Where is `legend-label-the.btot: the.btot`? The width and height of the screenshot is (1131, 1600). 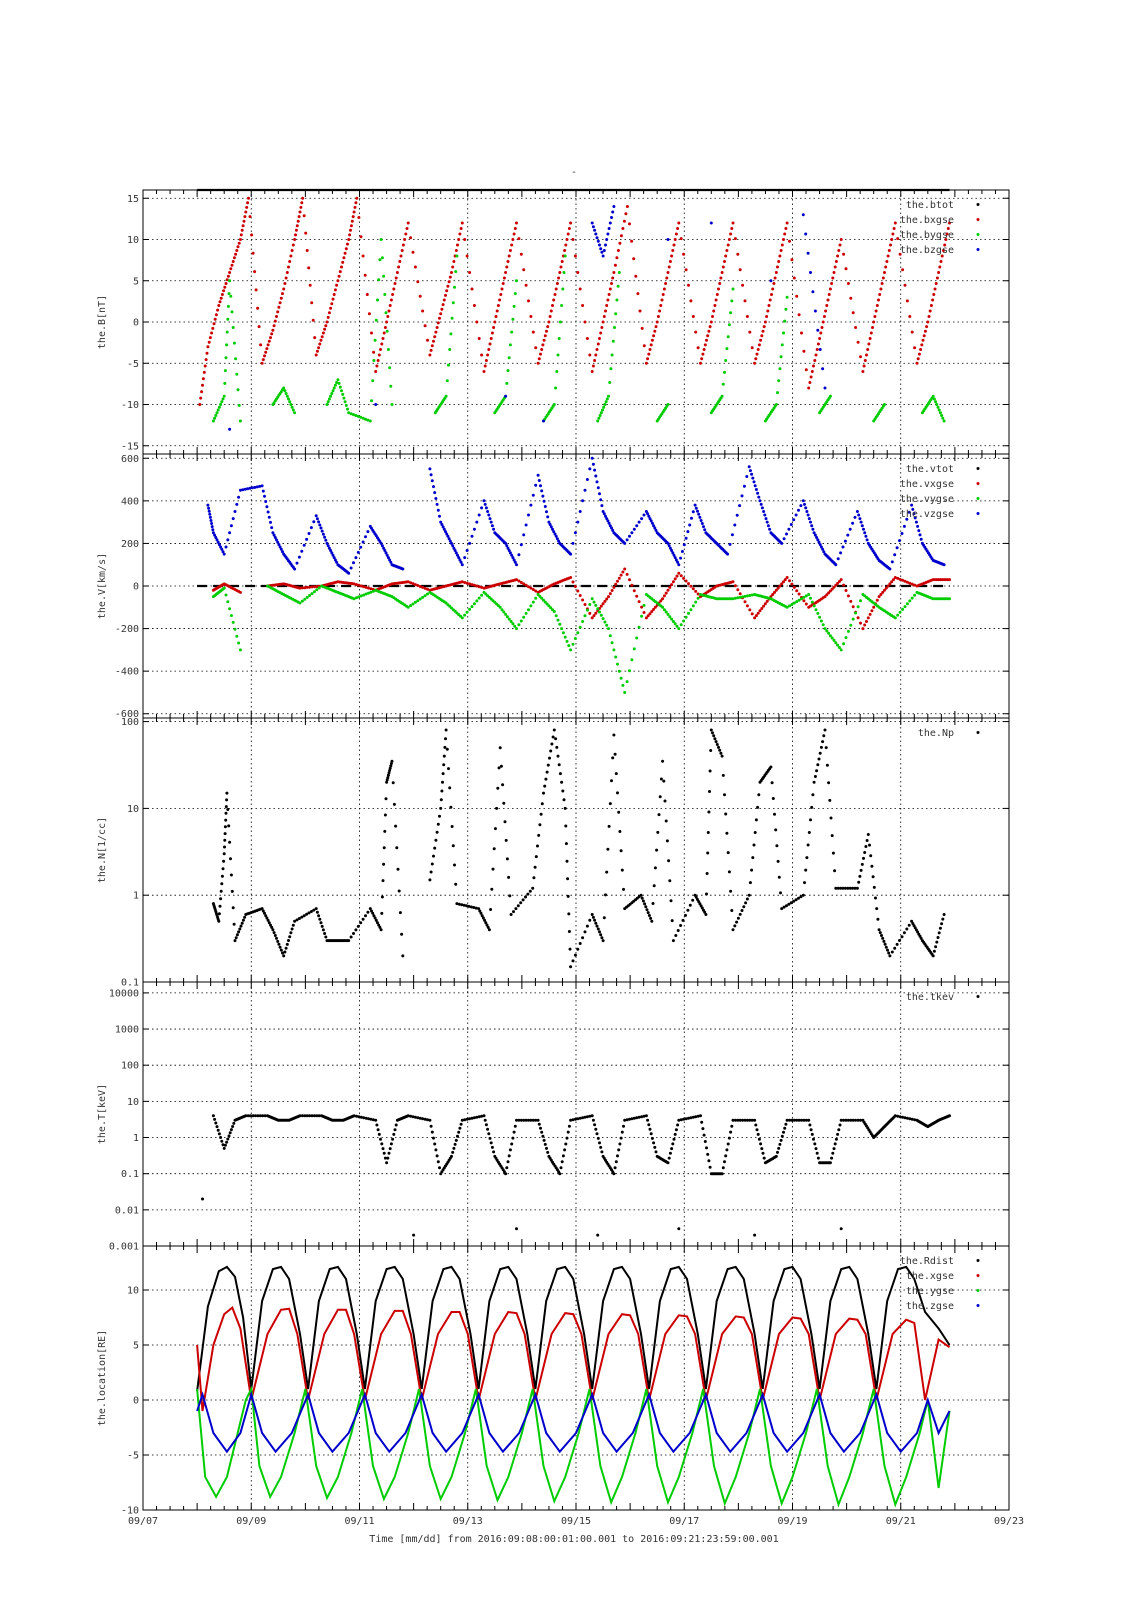
legend-label-the.btot: the.btot is located at coordinates (930, 205).